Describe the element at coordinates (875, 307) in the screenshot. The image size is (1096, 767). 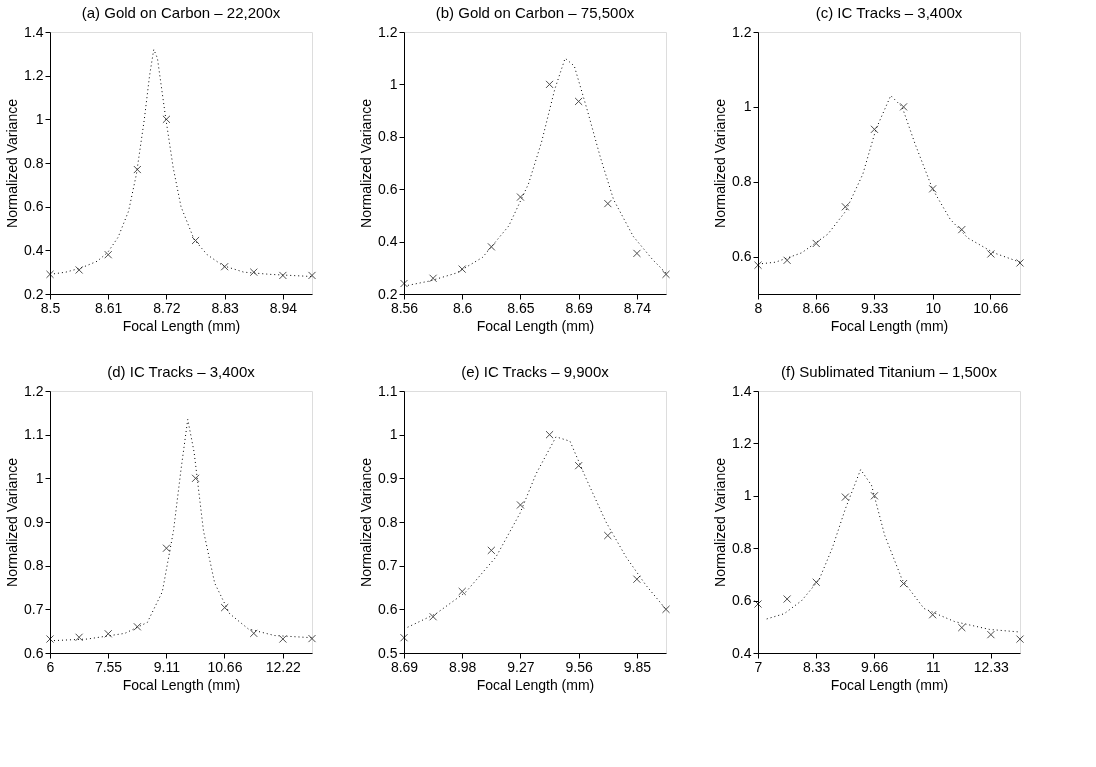
I see `x-tick-label: 9.33` at that location.